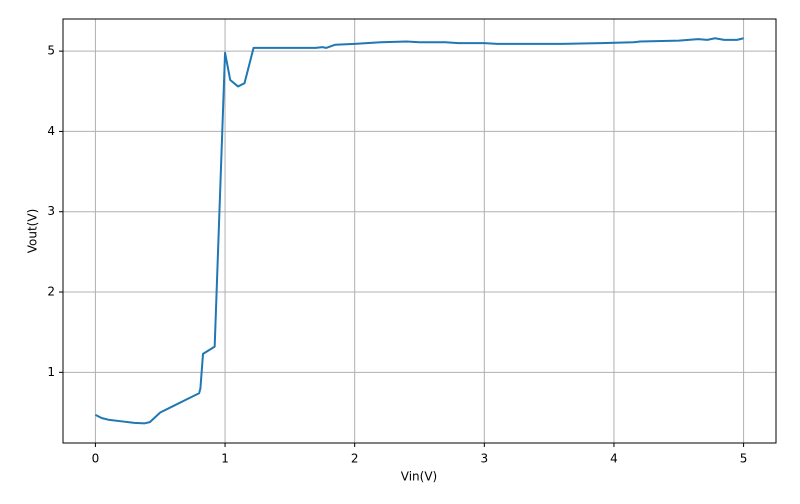 This screenshot has height=504, width=800. Describe the element at coordinates (355, 459) in the screenshot. I see `x-tick-label: 2` at that location.